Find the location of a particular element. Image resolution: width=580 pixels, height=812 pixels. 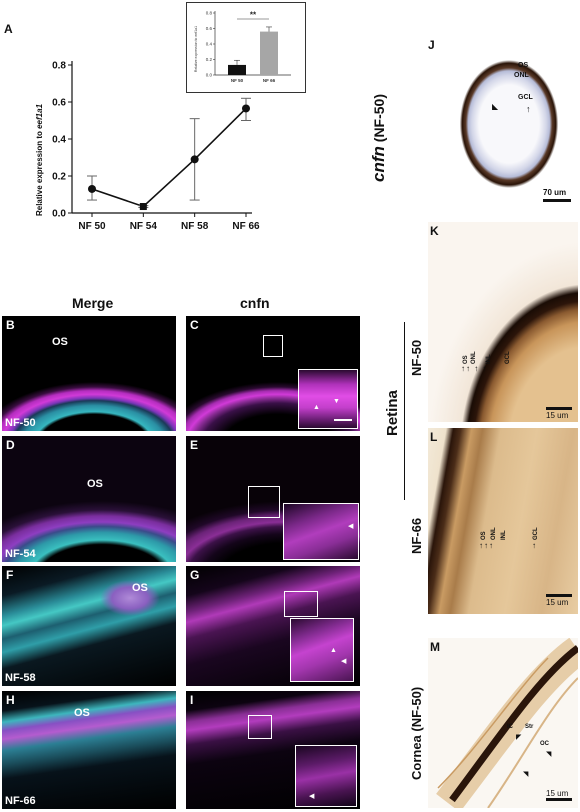

layer-str-m: Str is located at coordinates (529, 727).